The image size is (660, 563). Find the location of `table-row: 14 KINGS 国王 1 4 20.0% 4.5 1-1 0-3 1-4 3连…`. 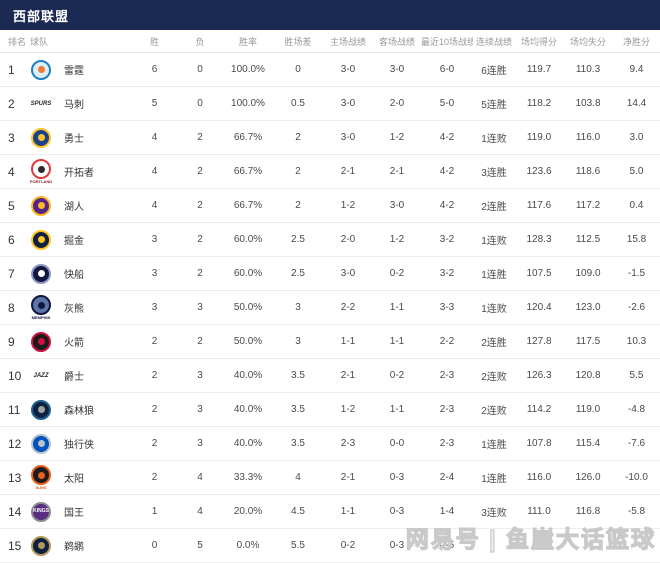

table-row: 14 KINGS 国王 1 4 20.0% 4.5 1-1 0-3 1-4 3连… is located at coordinates (330, 511).